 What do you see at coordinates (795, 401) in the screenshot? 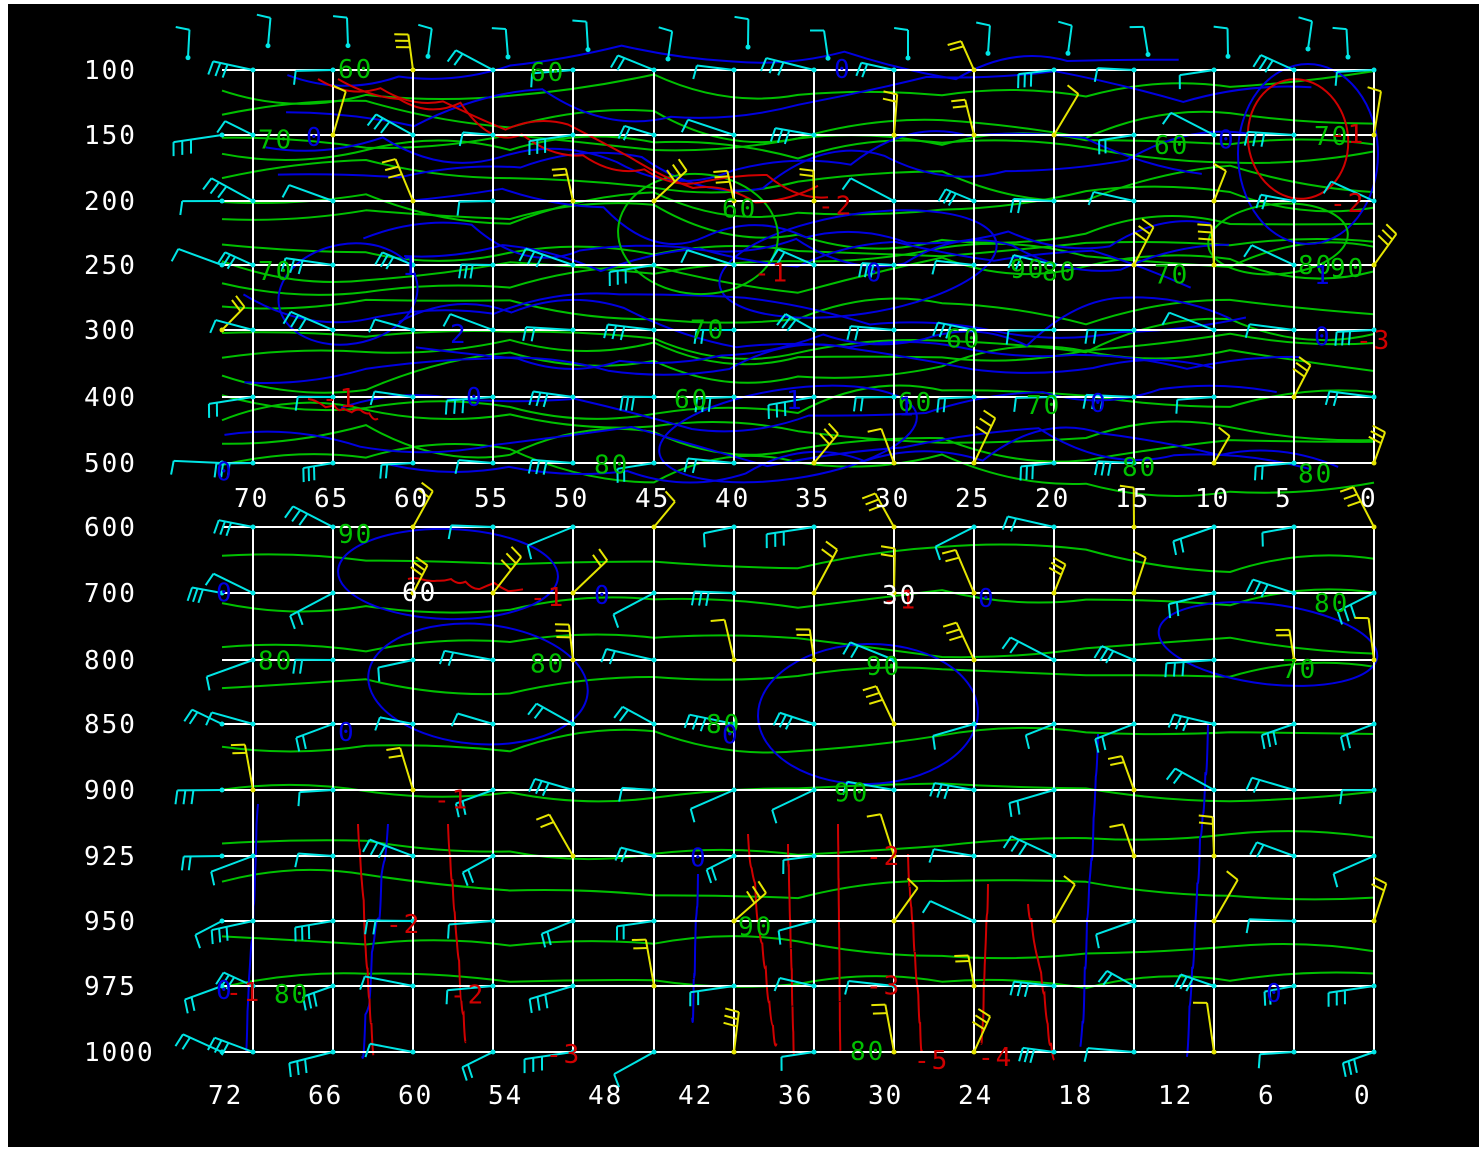
I see `contour-label-blue: 1` at bounding box center [795, 401].